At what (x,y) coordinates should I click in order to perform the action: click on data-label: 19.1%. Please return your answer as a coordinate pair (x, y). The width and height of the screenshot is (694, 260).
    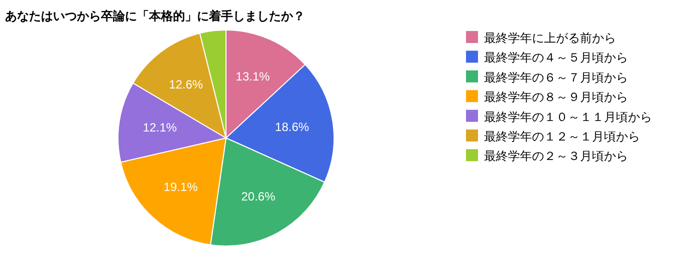
    Looking at the image, I should click on (181, 187).